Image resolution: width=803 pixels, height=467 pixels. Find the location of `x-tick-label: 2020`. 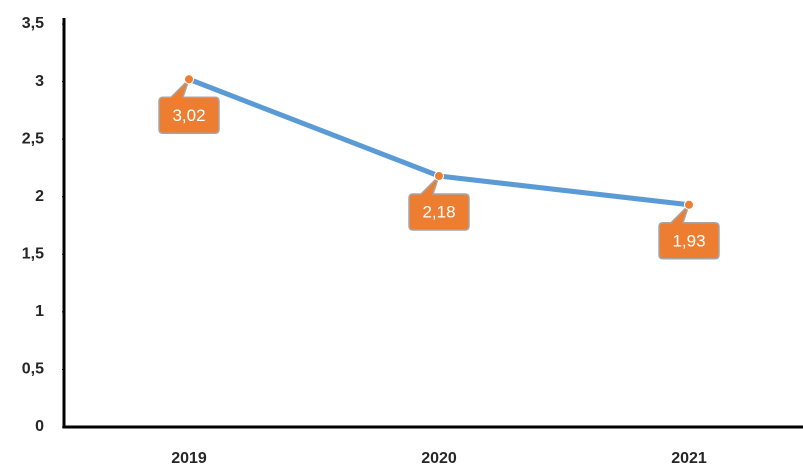

x-tick-label: 2020 is located at coordinates (439, 458).